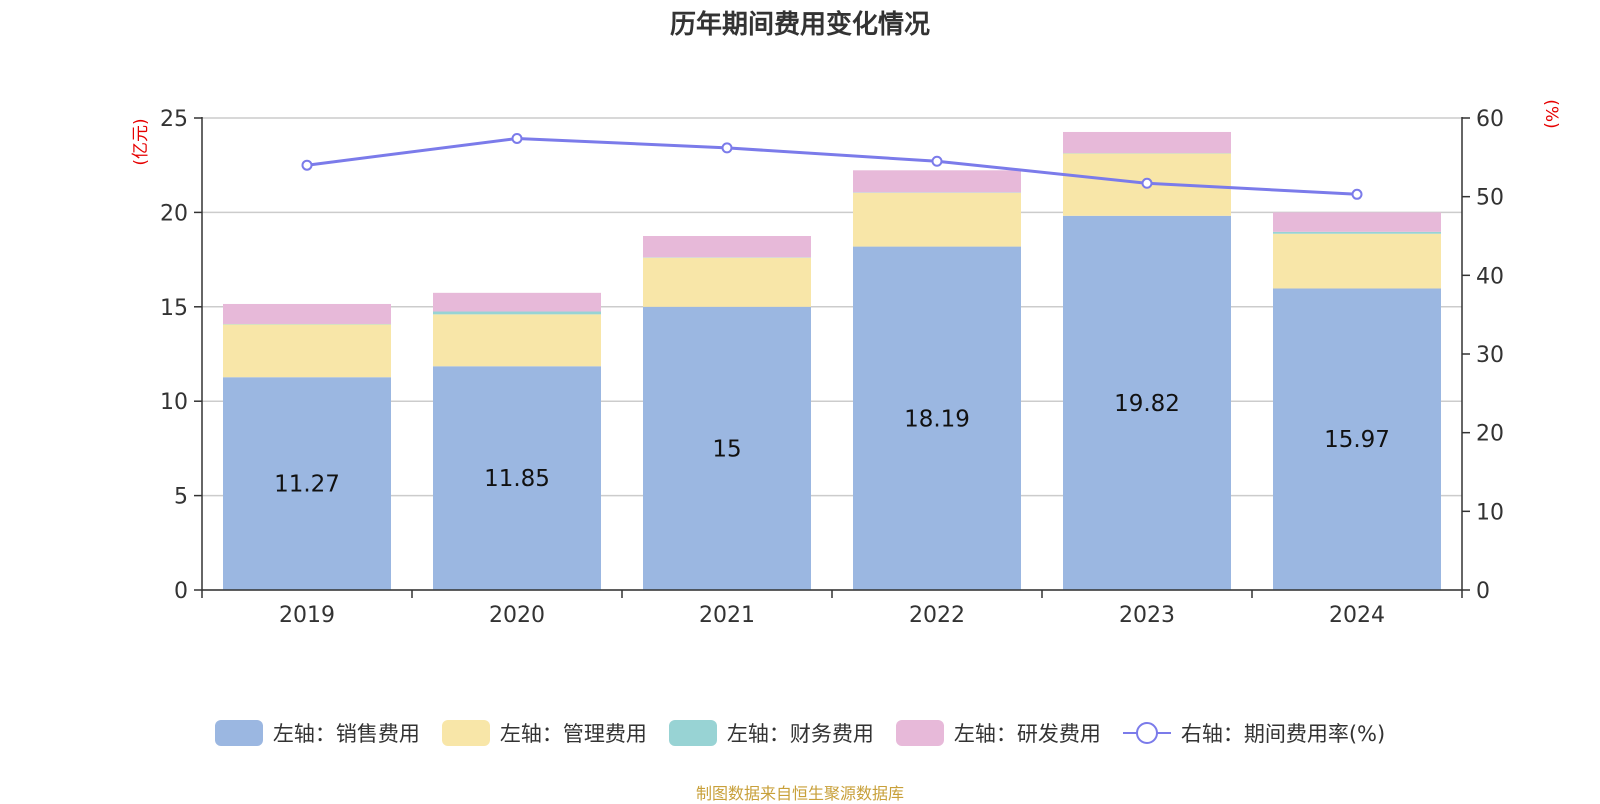 This screenshot has width=1600, height=804. What do you see at coordinates (174, 213) in the screenshot?
I see `left-tick-label-20: 20` at bounding box center [174, 213].